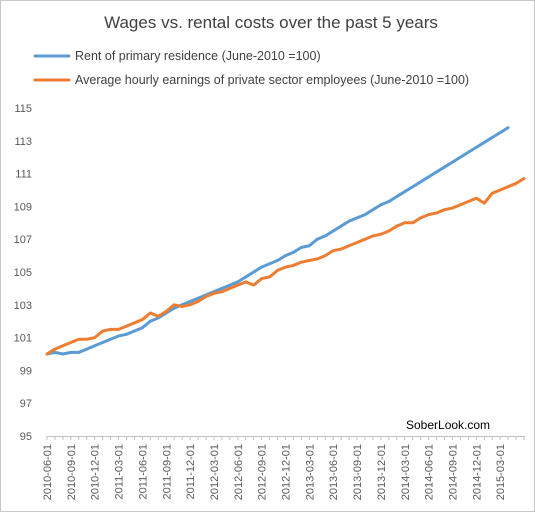 The width and height of the screenshot is (535, 512). Describe the element at coordinates (167, 471) in the screenshot. I see `x-tick-label: 2011-09-01` at that location.